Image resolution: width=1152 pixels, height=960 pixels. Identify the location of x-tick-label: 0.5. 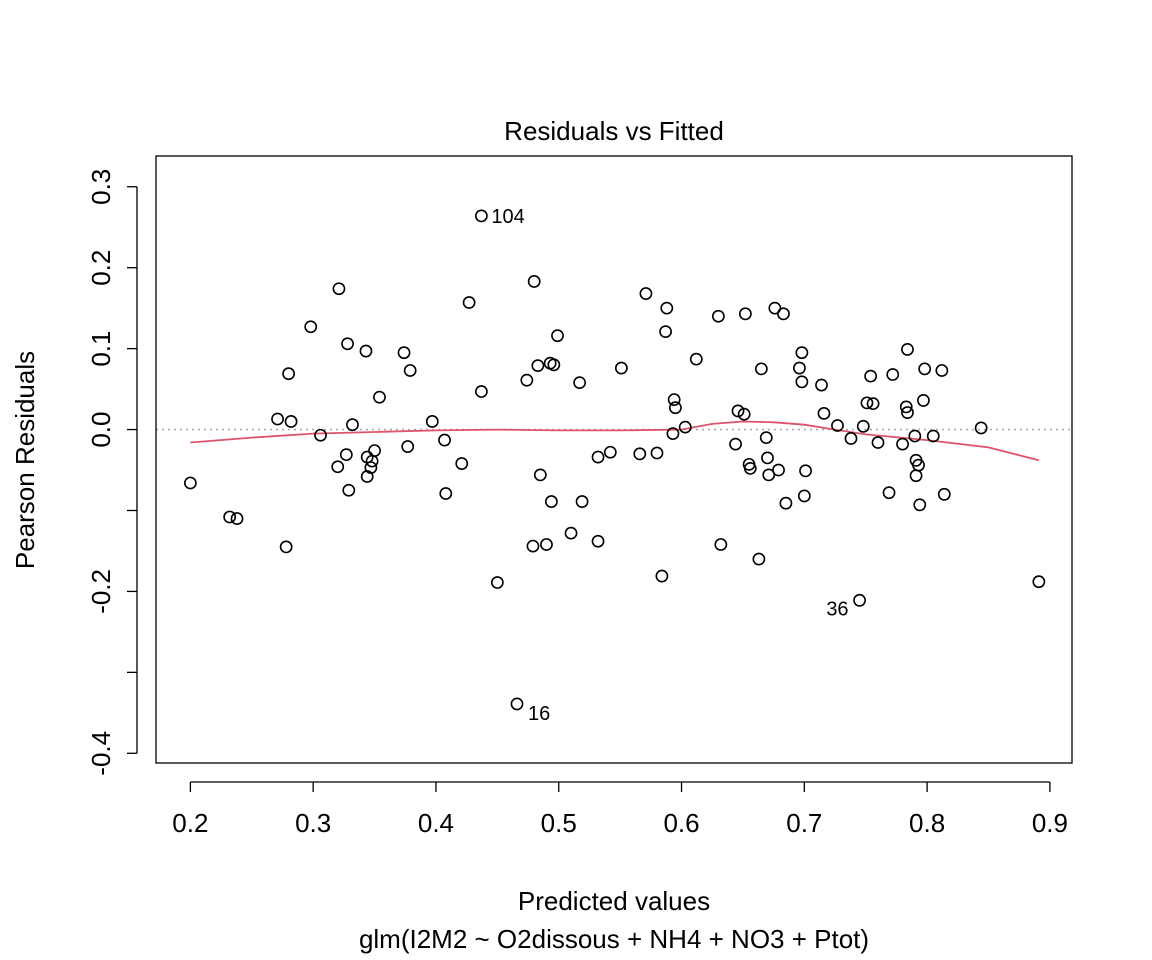
(559, 823).